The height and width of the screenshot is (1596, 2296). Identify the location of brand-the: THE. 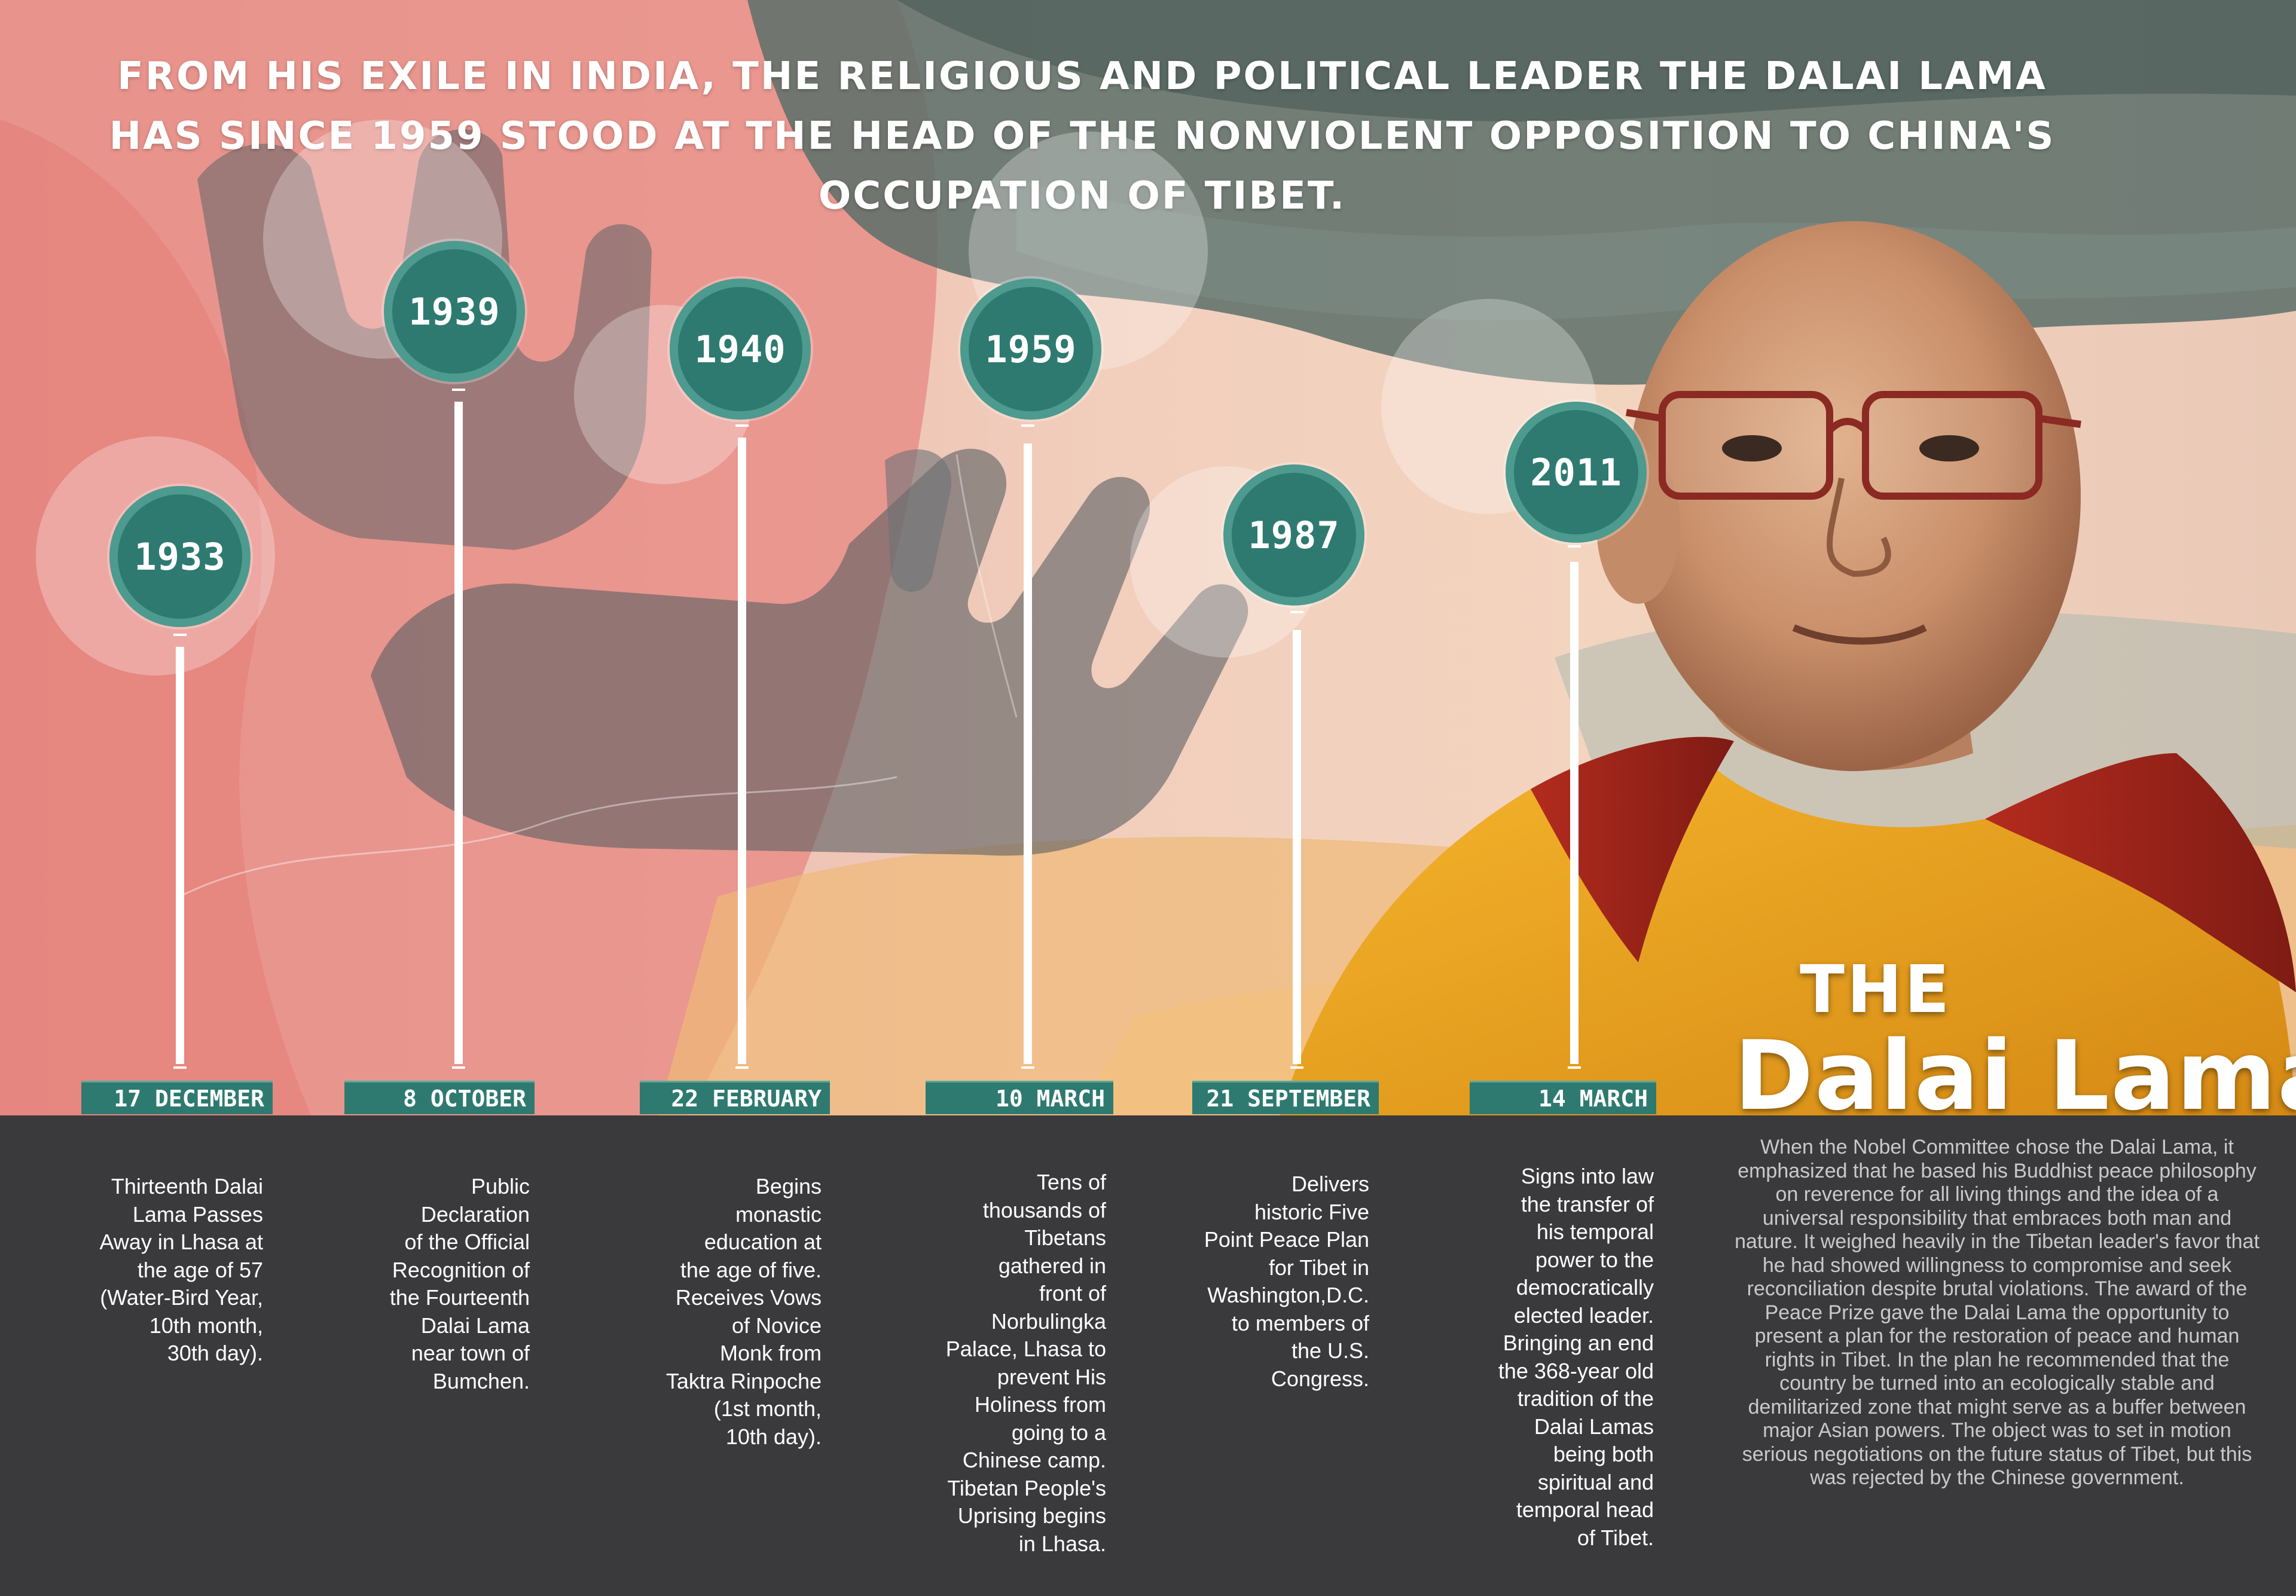
(1876, 989).